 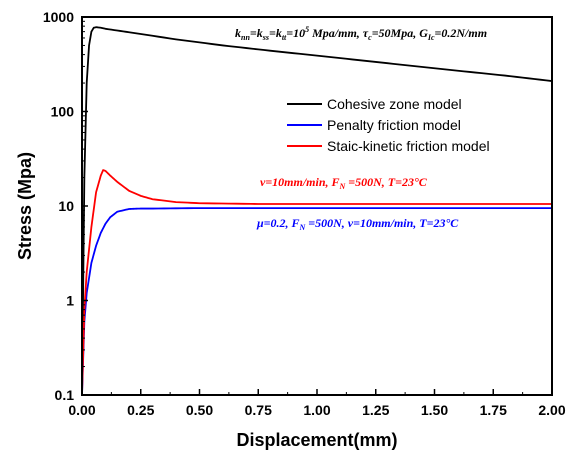 What do you see at coordinates (25, 206) in the screenshot?
I see `y-axis-title: Stress (Mpa)` at bounding box center [25, 206].